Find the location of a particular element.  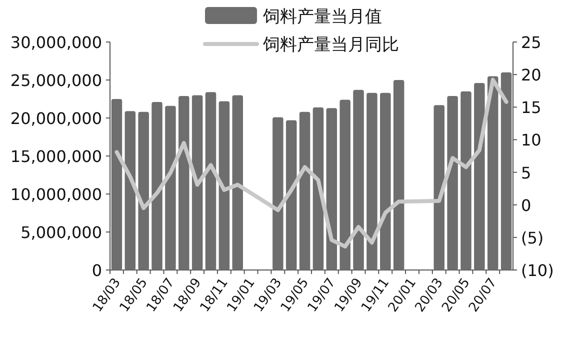

y-tick-label: 15,000,000 is located at coordinates (56, 156).